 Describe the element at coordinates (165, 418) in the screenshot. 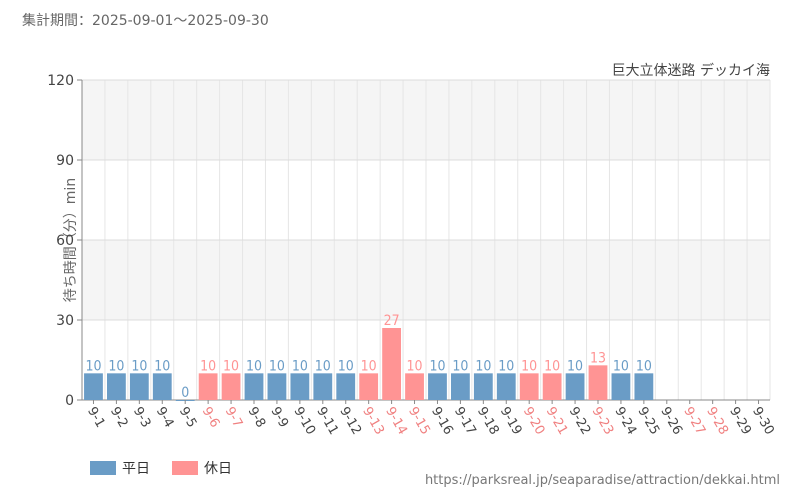

I see `x-tick-label-9-4: 9-4` at that location.